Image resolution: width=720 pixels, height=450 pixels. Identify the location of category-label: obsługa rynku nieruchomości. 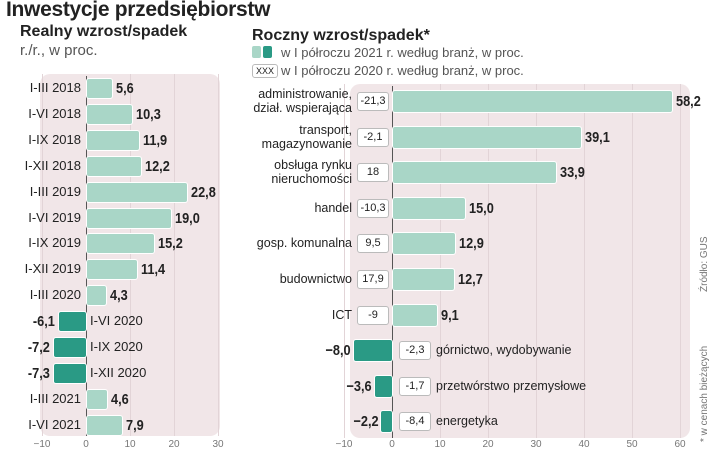
(311, 172).